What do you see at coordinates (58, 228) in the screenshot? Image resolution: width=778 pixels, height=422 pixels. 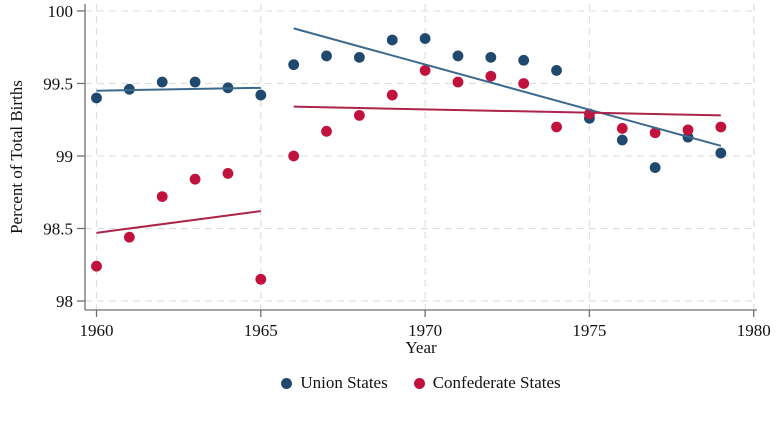 I see `svg-text: 98.5` at bounding box center [58, 228].